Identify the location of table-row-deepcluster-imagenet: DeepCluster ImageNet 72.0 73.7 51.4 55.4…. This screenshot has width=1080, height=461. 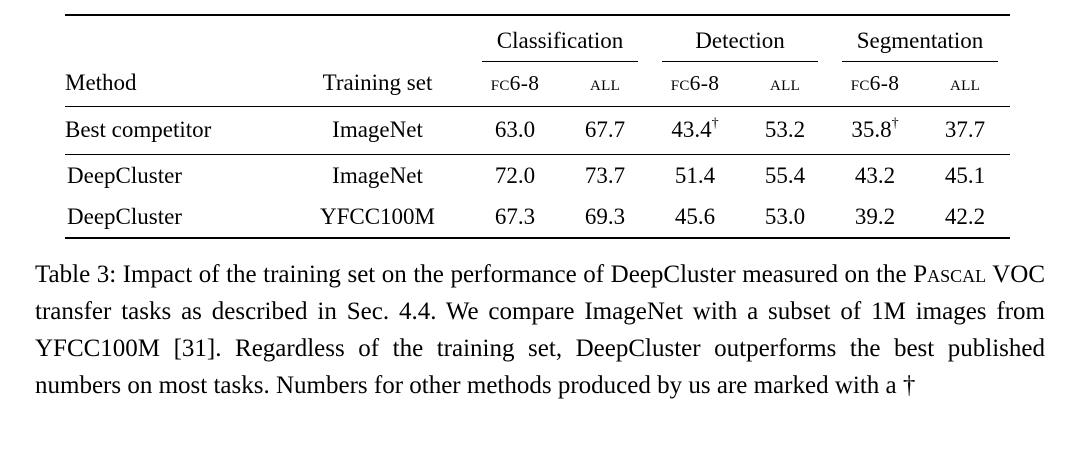
(537, 176).